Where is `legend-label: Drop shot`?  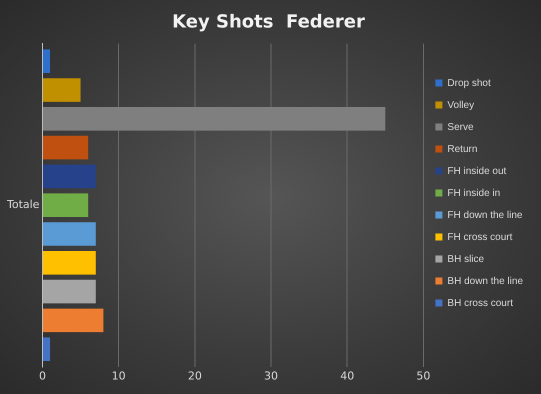
legend-label: Drop shot is located at coordinates (469, 83).